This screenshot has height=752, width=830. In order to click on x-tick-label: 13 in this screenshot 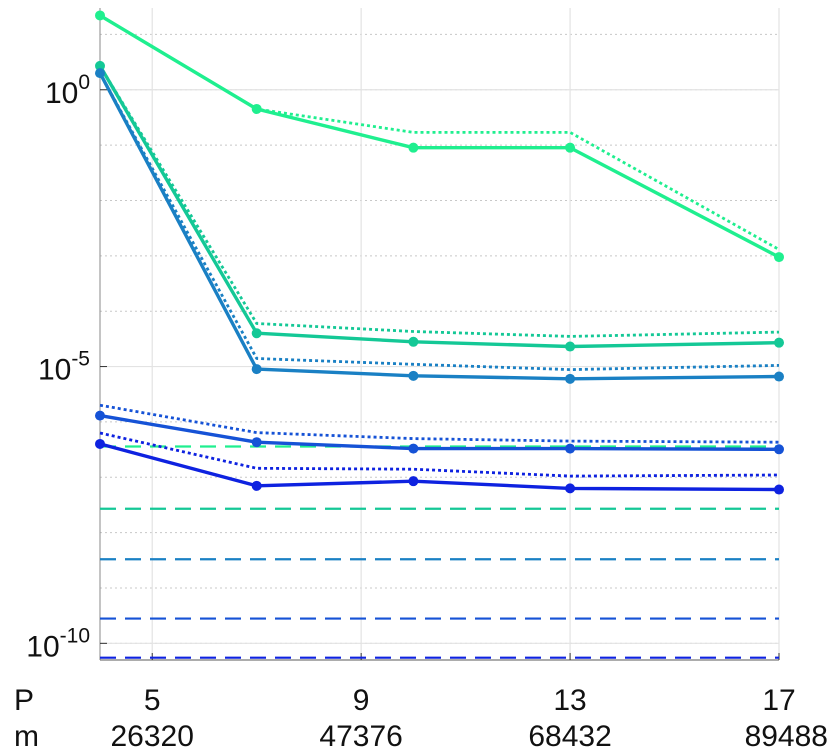, I will do `click(569, 700)`.